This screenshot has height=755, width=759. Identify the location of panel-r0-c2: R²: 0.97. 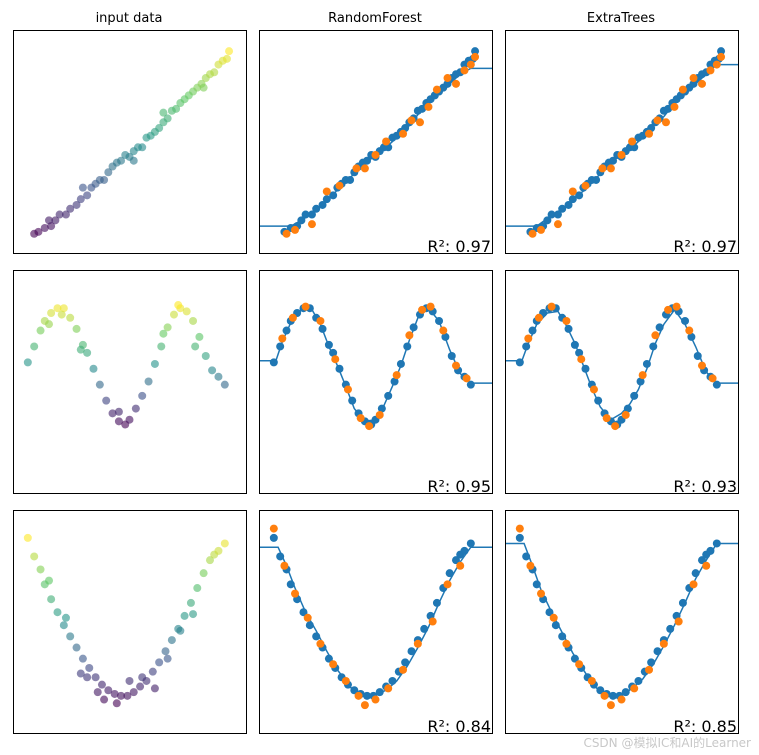
(622, 143).